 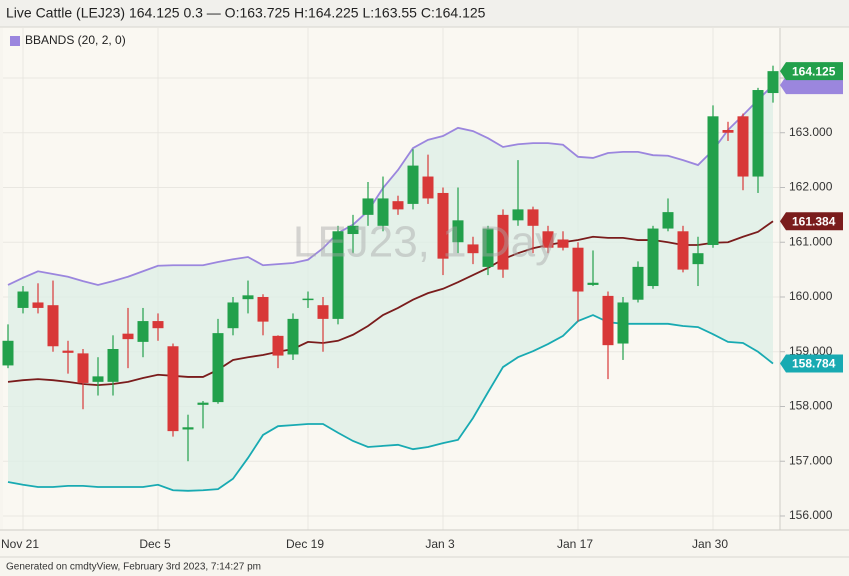 What do you see at coordinates (811, 132) in the screenshot?
I see `y-tick-label: 163.000` at bounding box center [811, 132].